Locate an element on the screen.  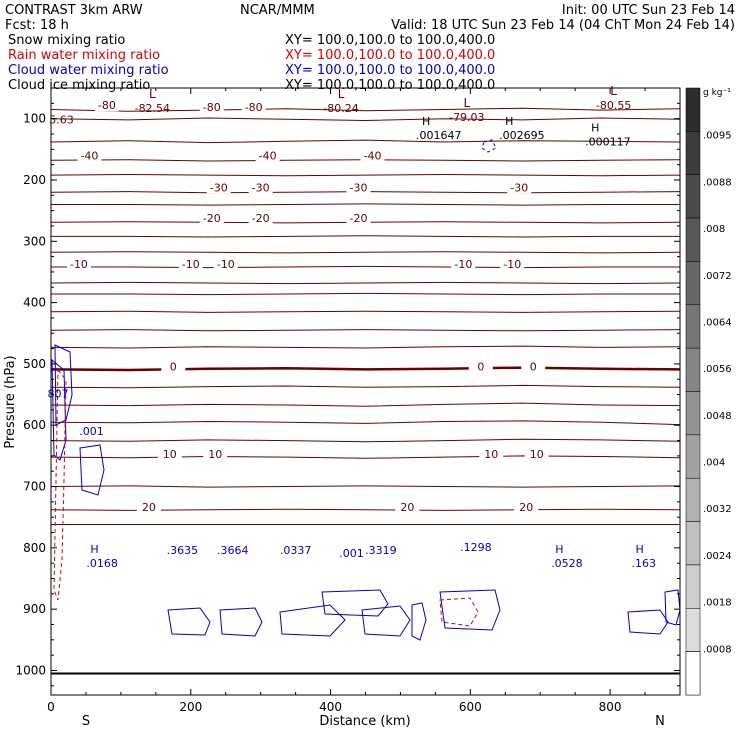
forecast-hour: Fcst: 18 h is located at coordinates (37, 25).